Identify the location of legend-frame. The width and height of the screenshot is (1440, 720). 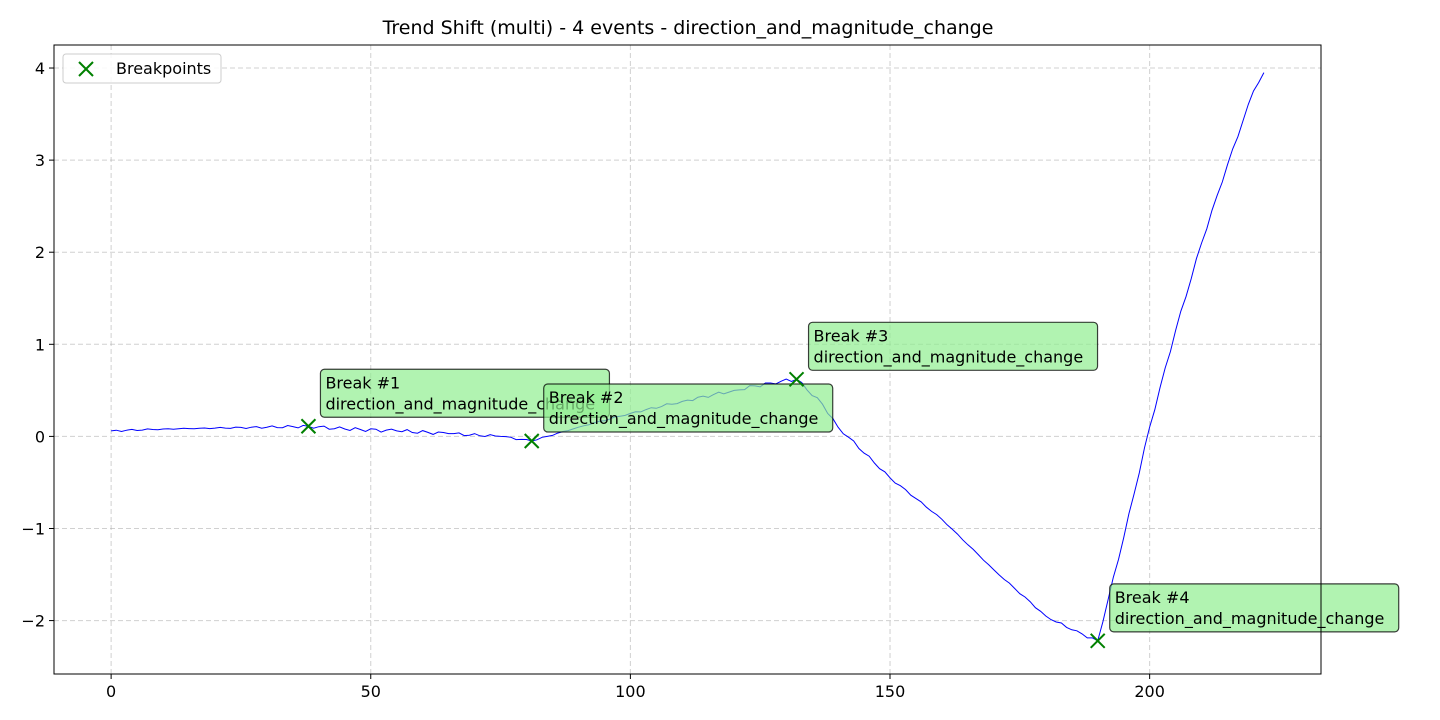
(142, 68).